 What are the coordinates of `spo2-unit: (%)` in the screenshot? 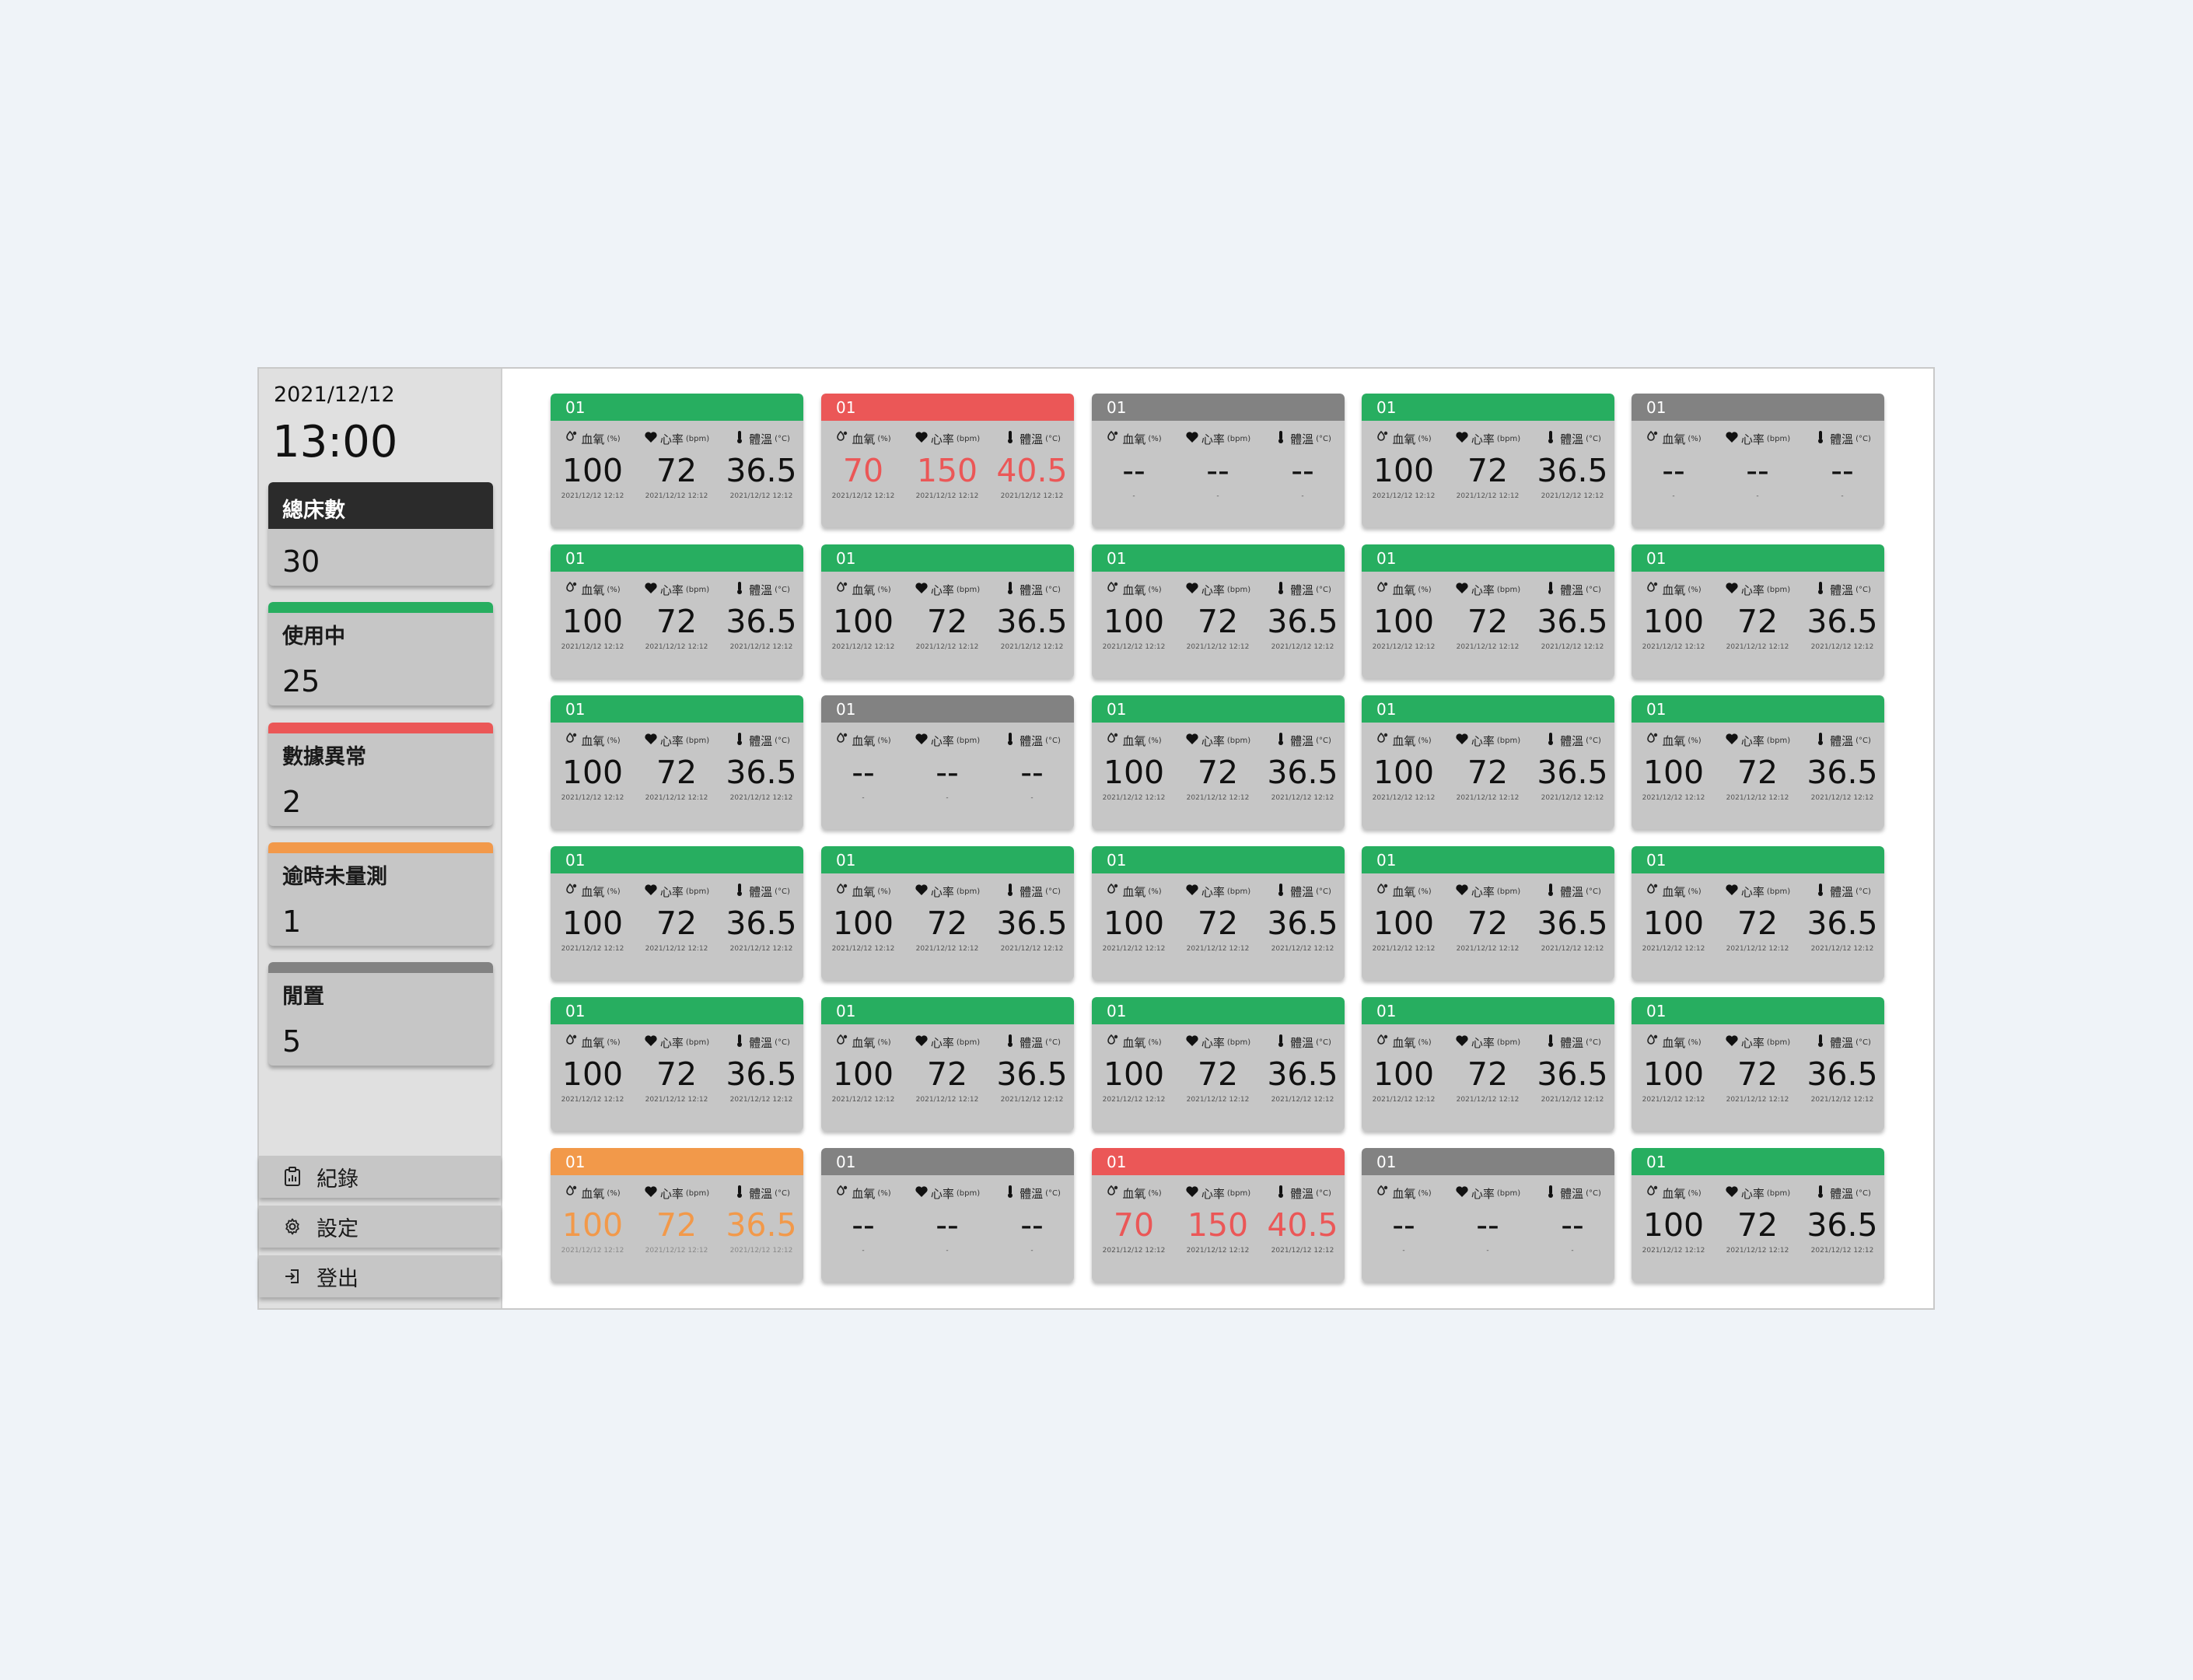 It's located at (614, 741).